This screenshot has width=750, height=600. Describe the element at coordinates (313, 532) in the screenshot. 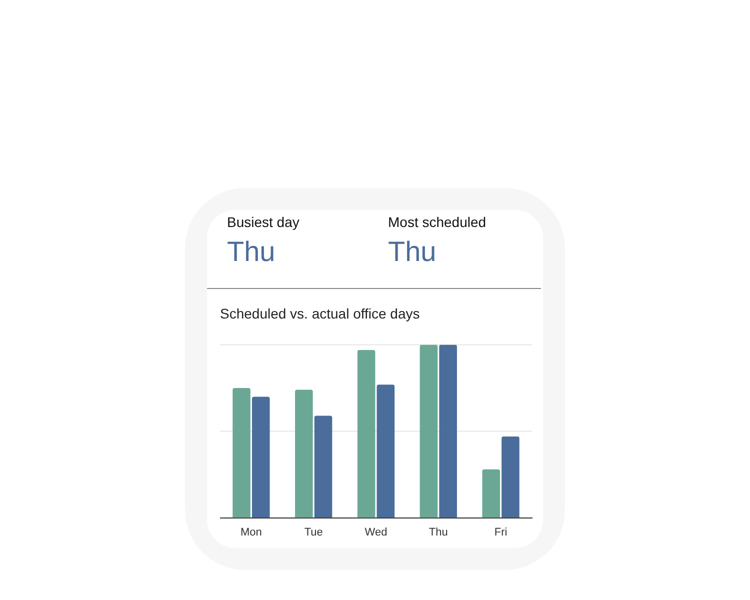

I see `x-tick-label: Tue` at that location.